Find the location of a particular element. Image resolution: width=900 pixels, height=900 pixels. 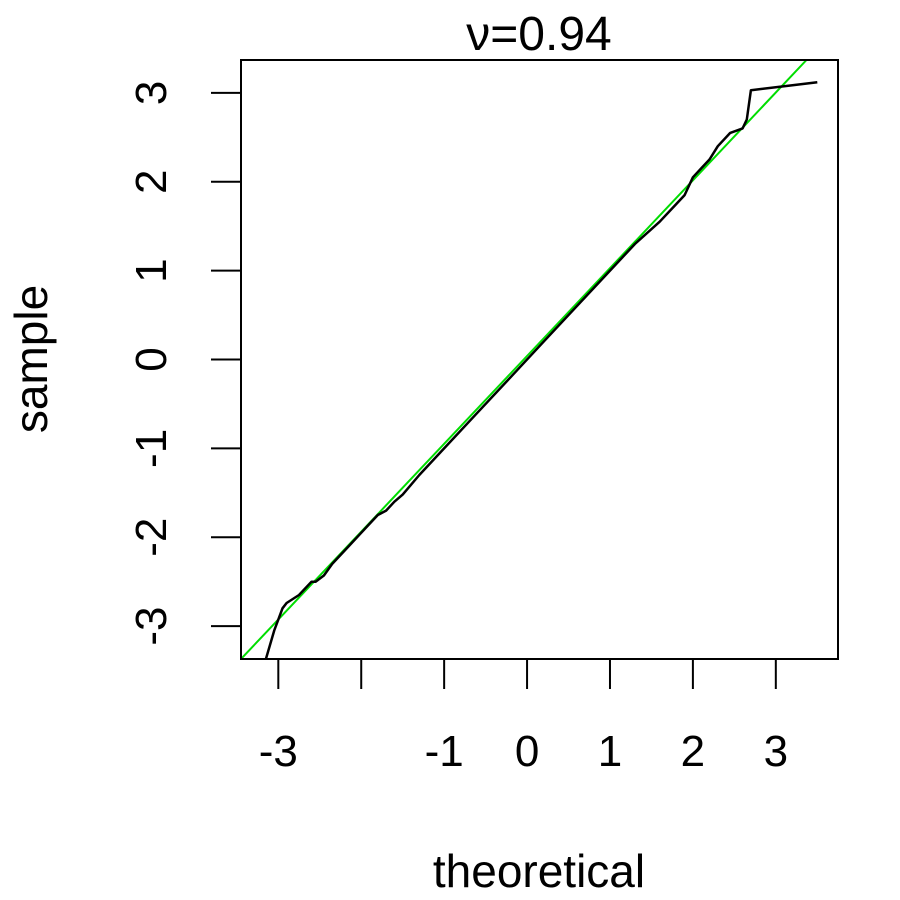

y-tick-label: -3 is located at coordinates (151, 626).